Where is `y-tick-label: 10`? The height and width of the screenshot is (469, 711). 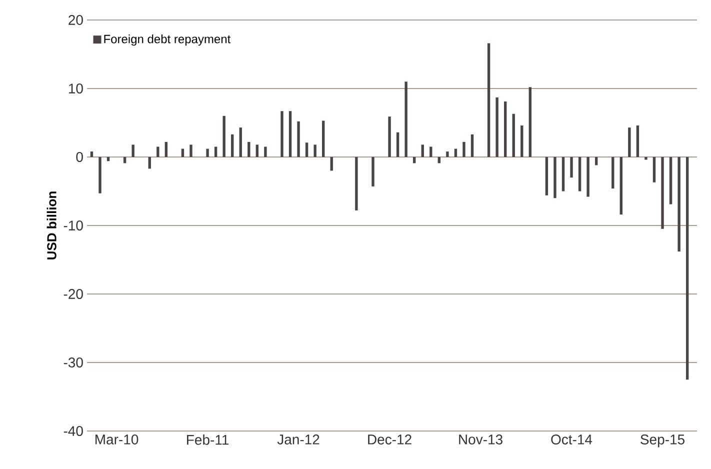
y-tick-label: 10 is located at coordinates (75, 89).